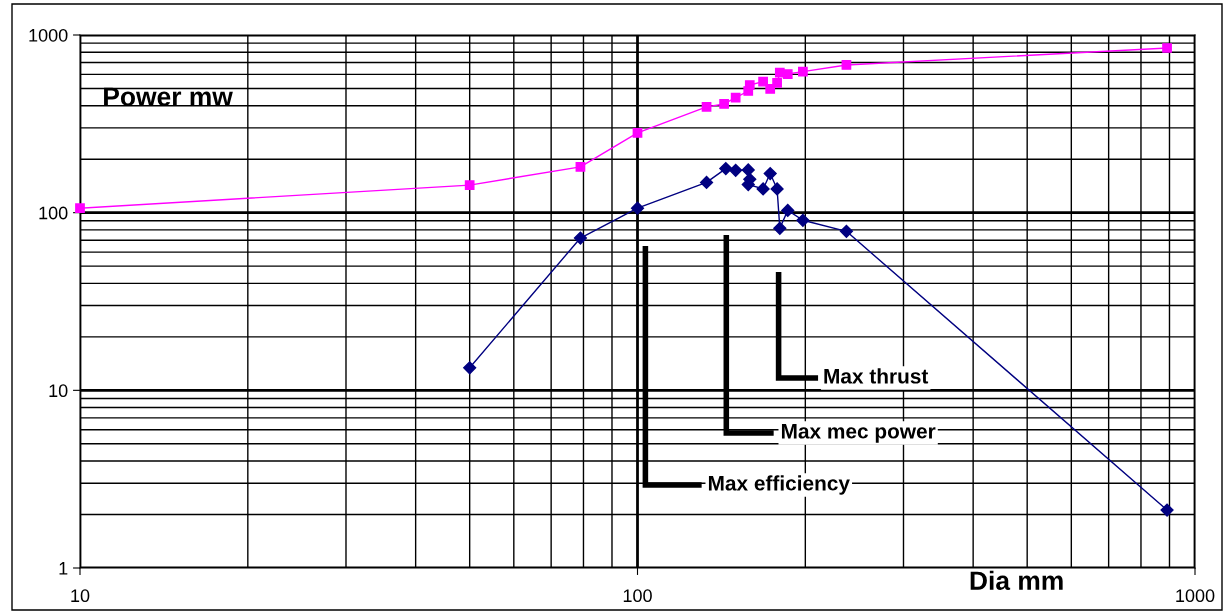 The image size is (1225, 612). Describe the element at coordinates (1016, 580) in the screenshot. I see `x-axis-title: Dia mm` at that location.